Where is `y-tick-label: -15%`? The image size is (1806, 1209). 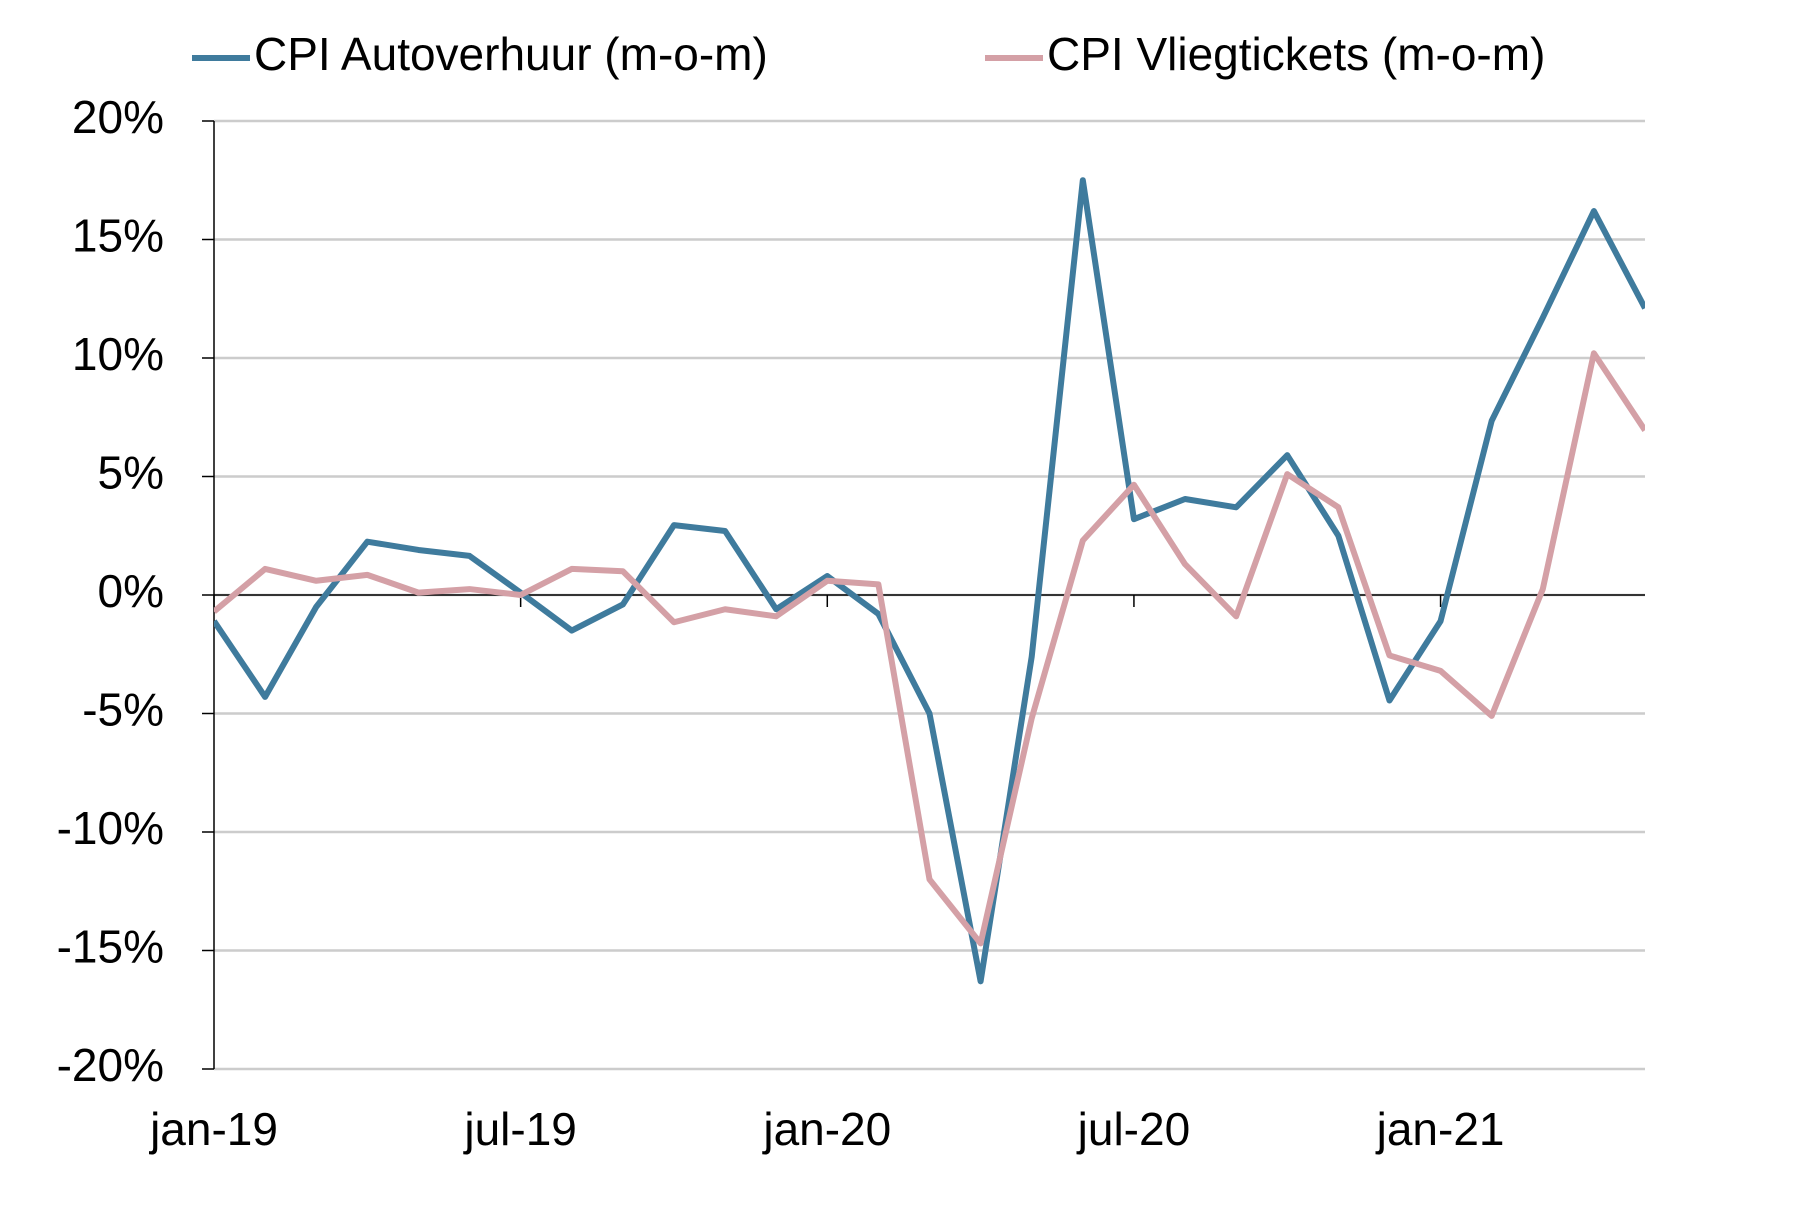 y-tick-label: -15% is located at coordinates (110, 947).